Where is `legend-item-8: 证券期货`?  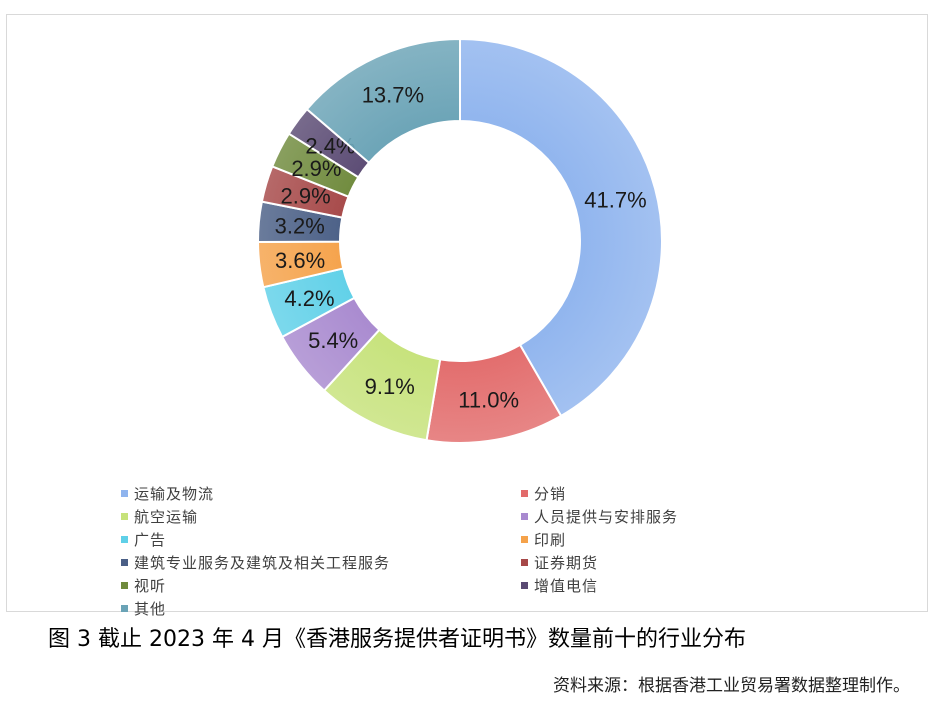
legend-item-8: 证券期货 is located at coordinates (559, 563).